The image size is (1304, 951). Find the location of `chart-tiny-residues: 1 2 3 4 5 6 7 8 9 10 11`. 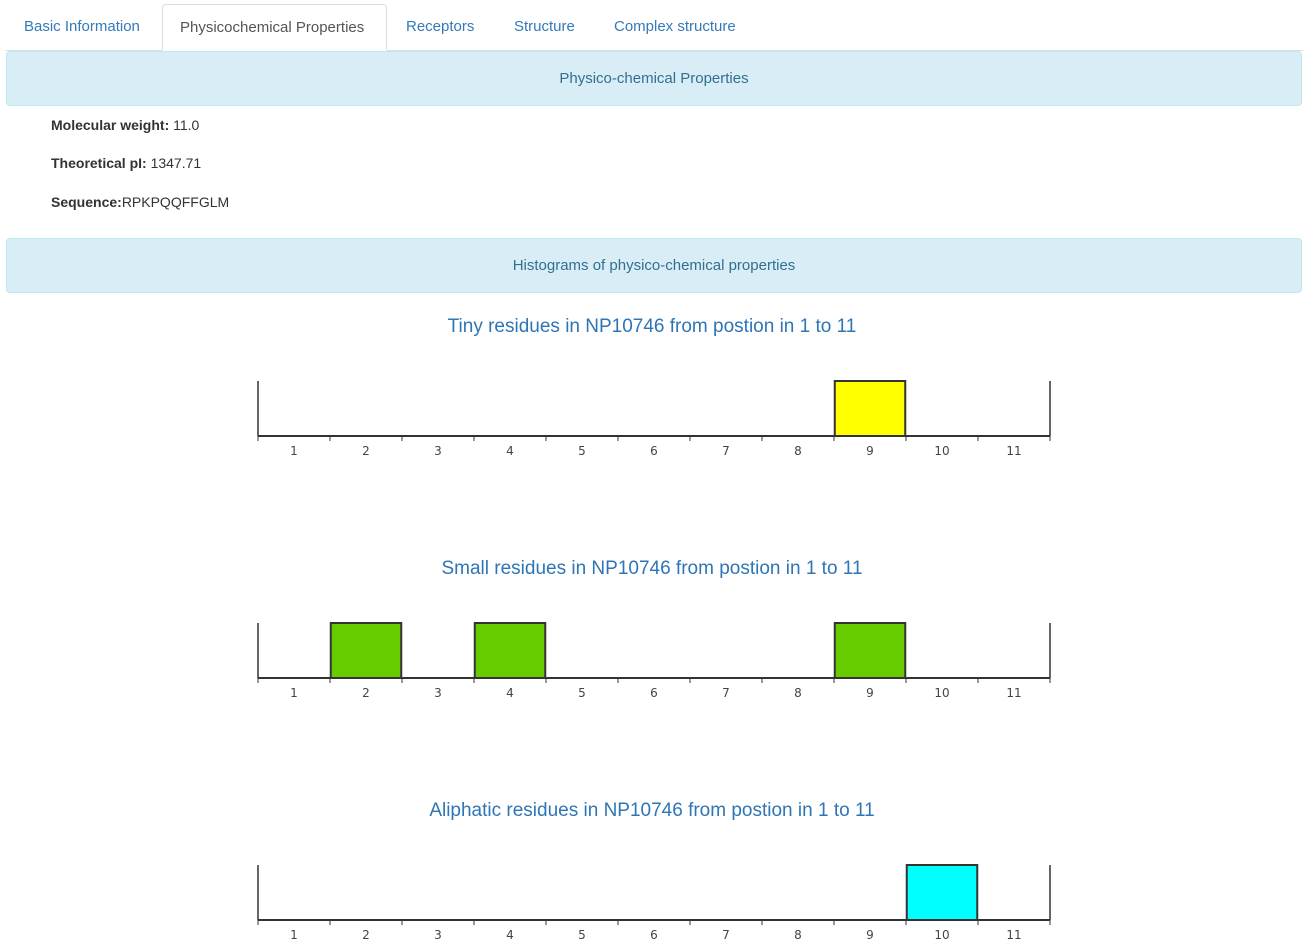

chart-tiny-residues: 1 2 3 4 5 6 7 8 9 10 11 is located at coordinates (654, 419).